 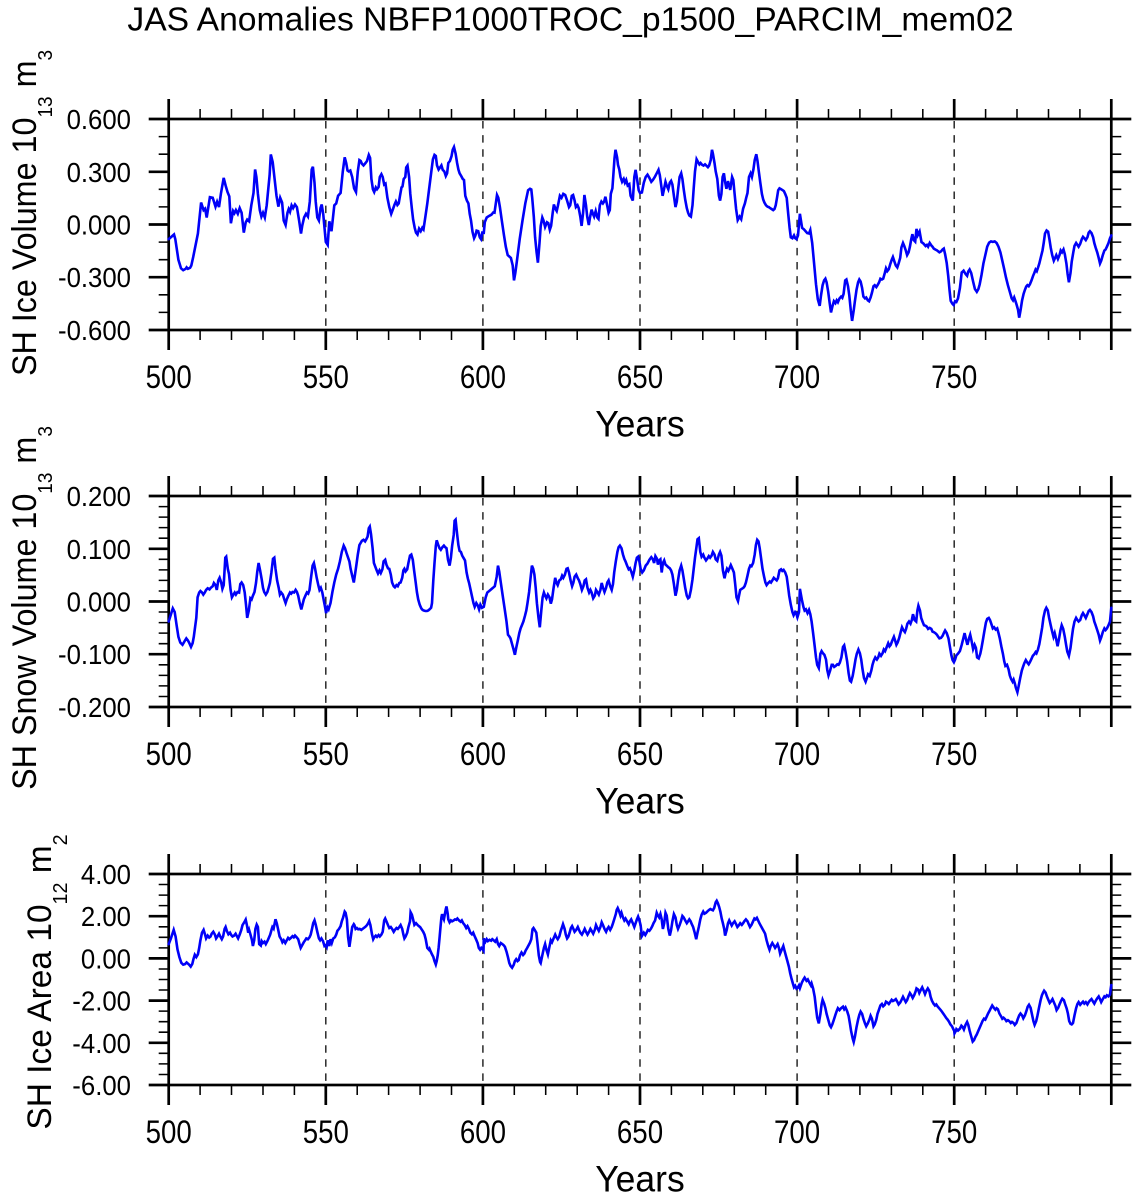 I want to click on svg-text: 0.300, so click(x=99, y=172).